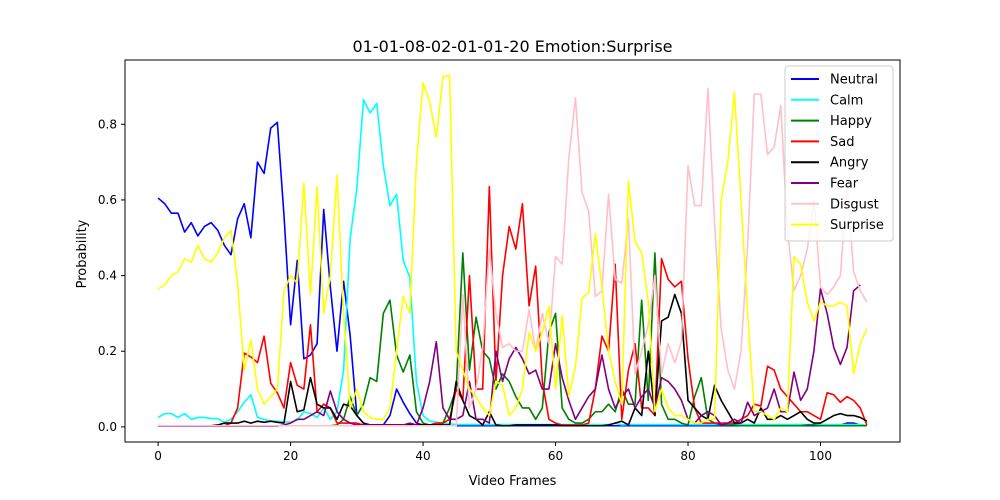 This screenshot has height=500, width=1000. What do you see at coordinates (493, 452) in the screenshot?
I see `x-axis: 0 20 40 60 80 100` at bounding box center [493, 452].